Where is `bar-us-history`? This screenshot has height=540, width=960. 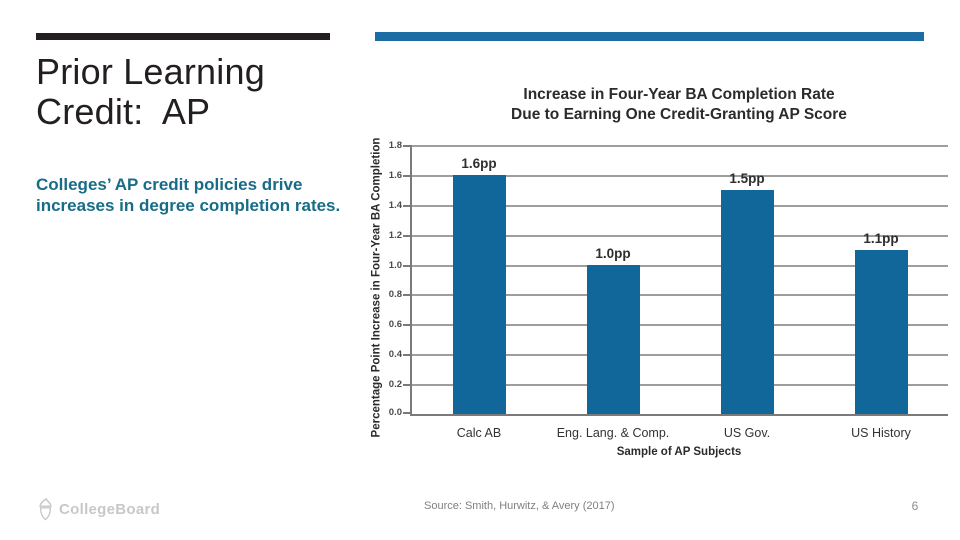
bar-us-history is located at coordinates (881, 331).